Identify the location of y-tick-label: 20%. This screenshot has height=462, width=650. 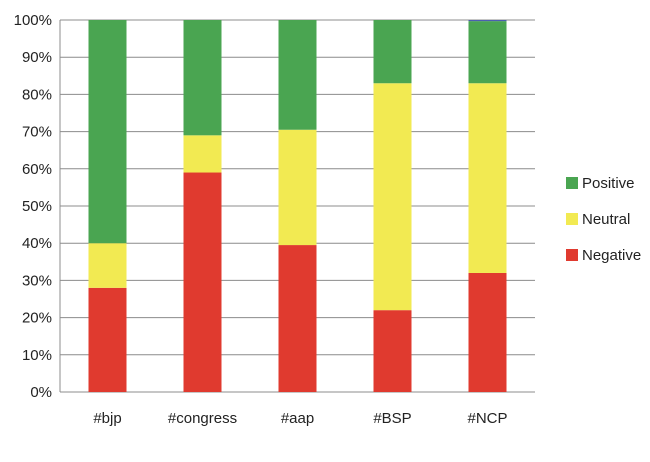
(37, 318).